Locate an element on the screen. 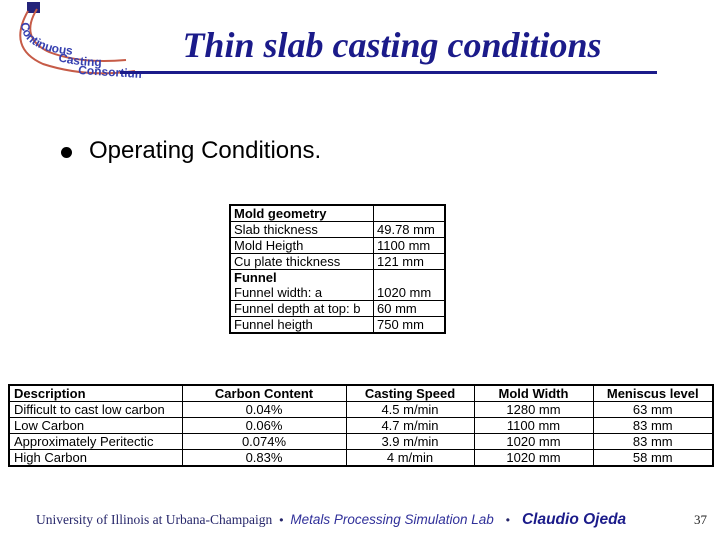  table-row: Funnel depth at top: b 60 mm is located at coordinates (337, 308).